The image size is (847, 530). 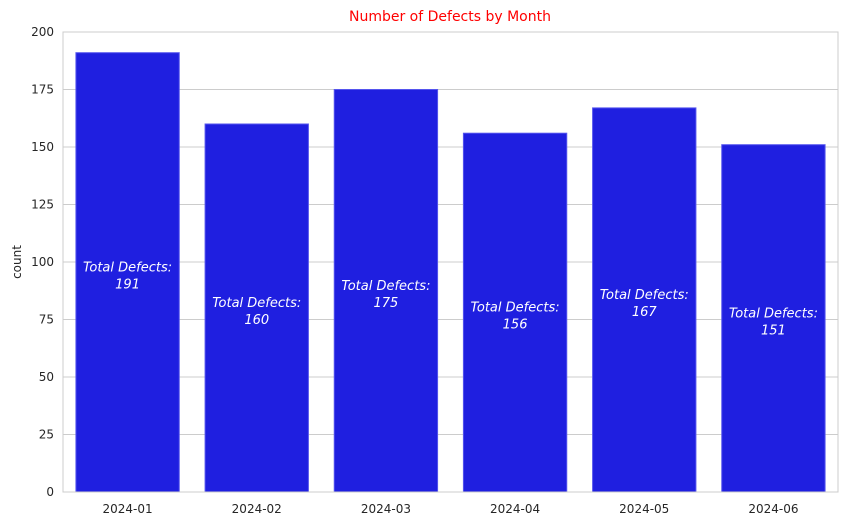 What do you see at coordinates (42, 90) in the screenshot?
I see `y-tick-label-175: 175` at bounding box center [42, 90].